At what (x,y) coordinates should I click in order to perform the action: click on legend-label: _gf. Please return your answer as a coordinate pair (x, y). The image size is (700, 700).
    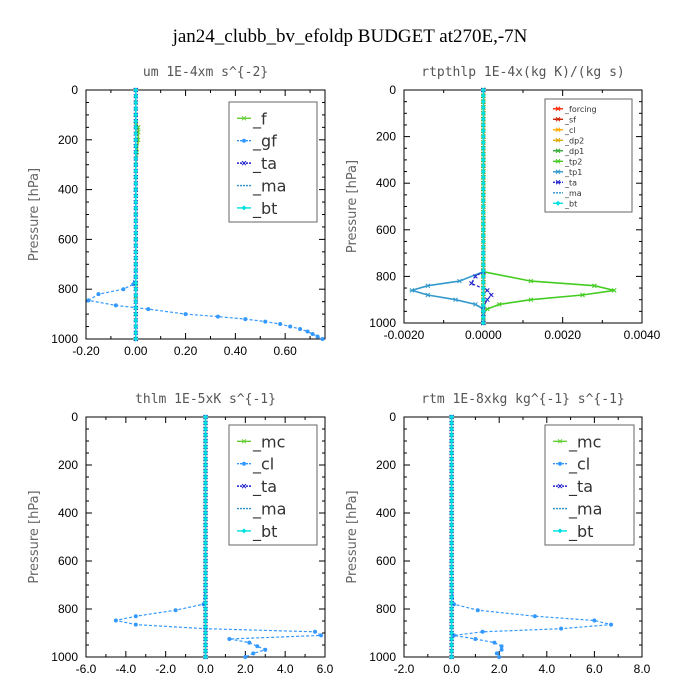
    Looking at the image, I should click on (264, 142).